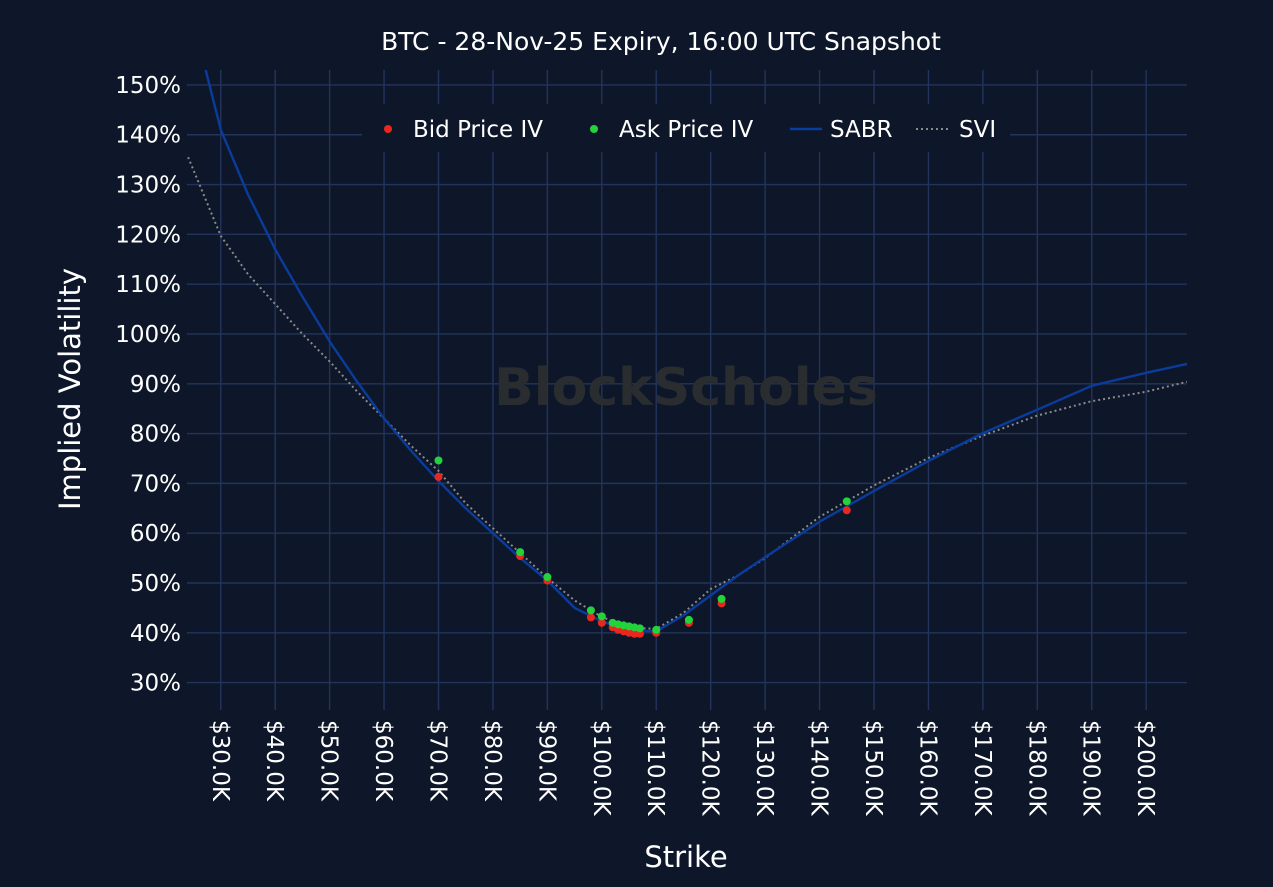 This screenshot has height=887, width=1273. I want to click on legend: Bid Price IV Ask Price IV SABR SVI, so click(686, 128).